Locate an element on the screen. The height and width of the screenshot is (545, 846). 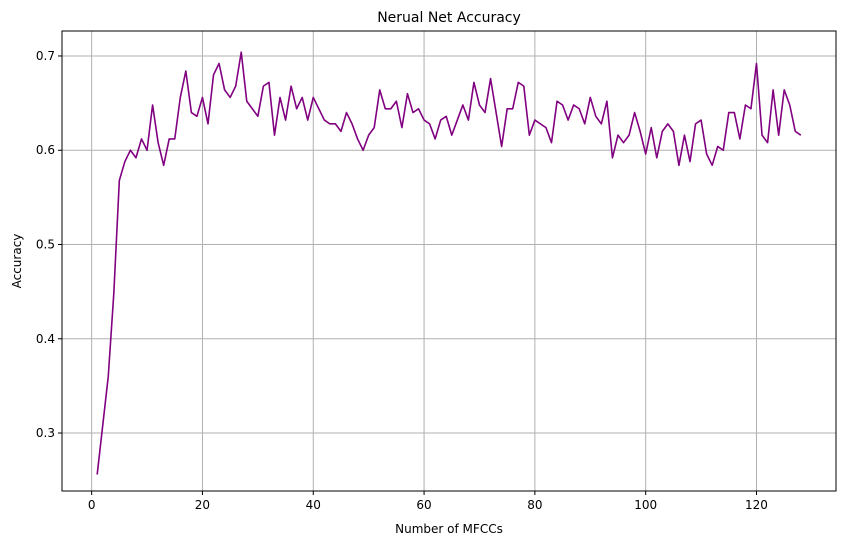
y-tick-label: 0.4 is located at coordinates (45, 339).